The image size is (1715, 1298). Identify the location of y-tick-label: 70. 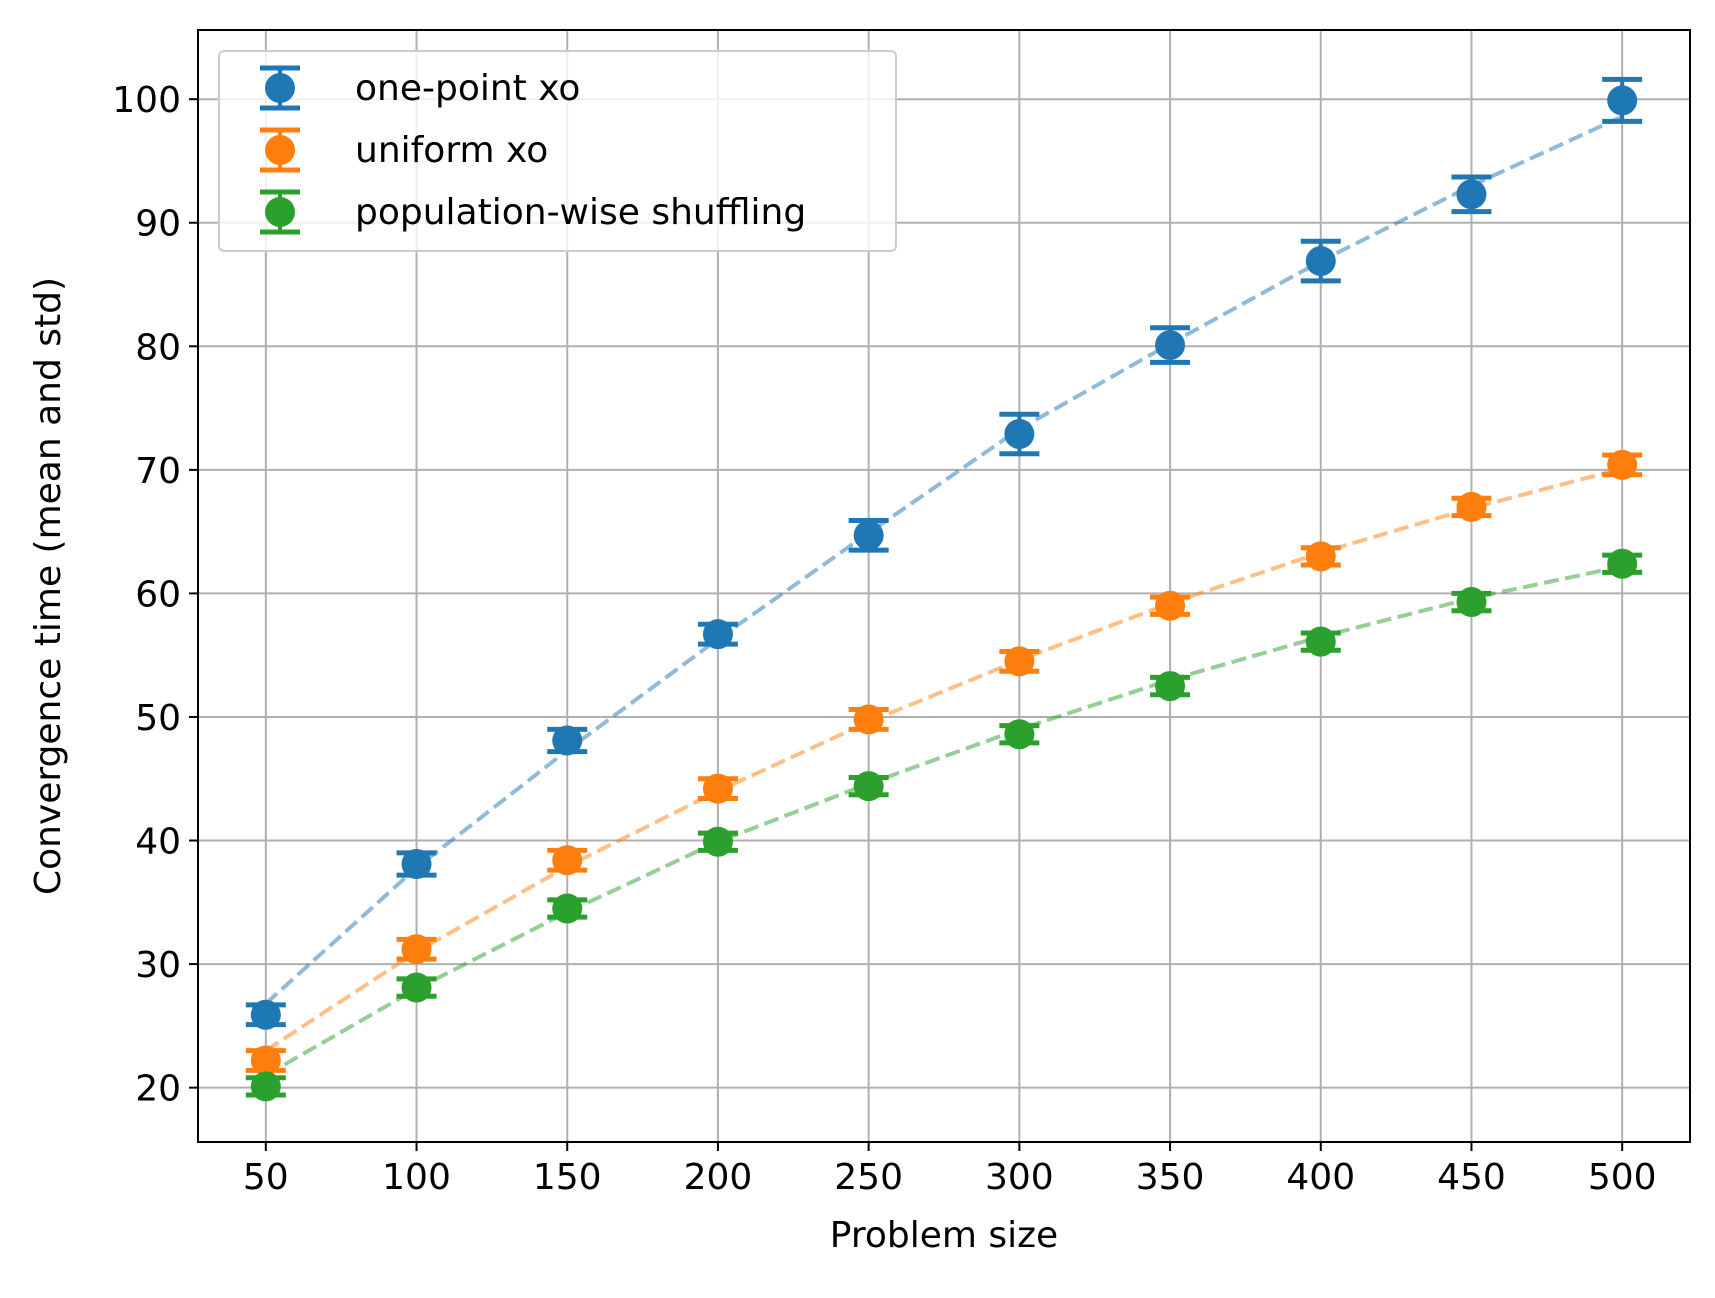
(158, 471).